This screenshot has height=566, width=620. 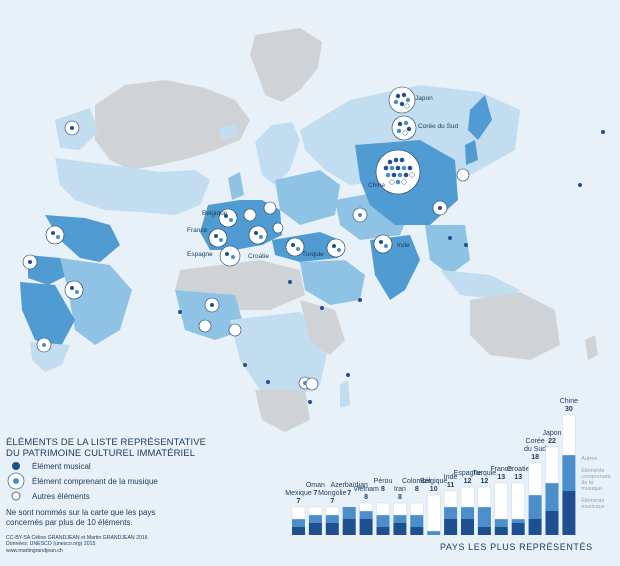 I want to click on uk, so click(x=236, y=186).